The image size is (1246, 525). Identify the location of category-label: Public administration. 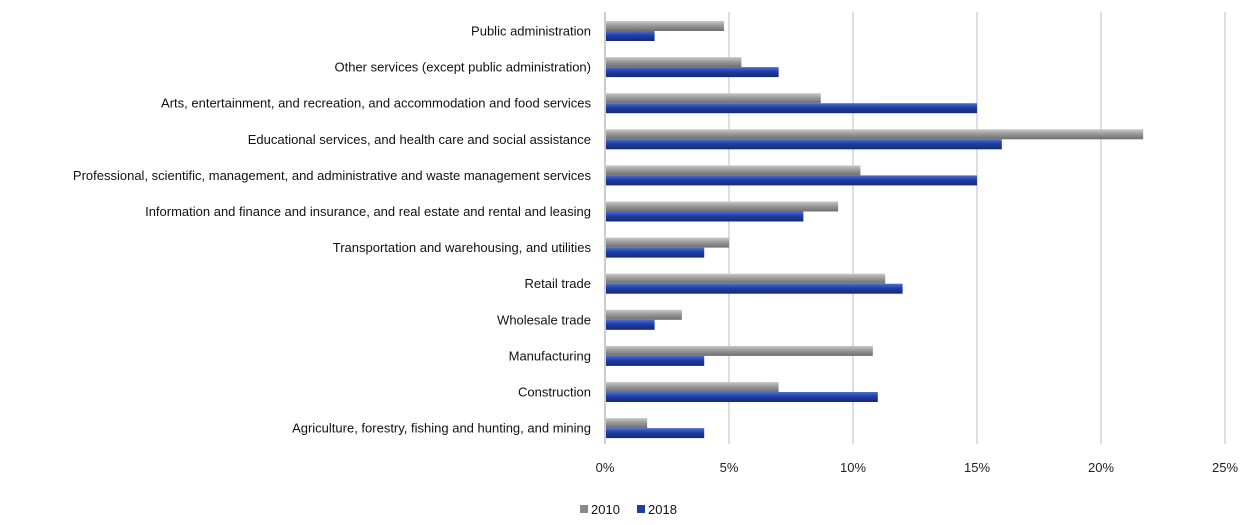
(531, 31).